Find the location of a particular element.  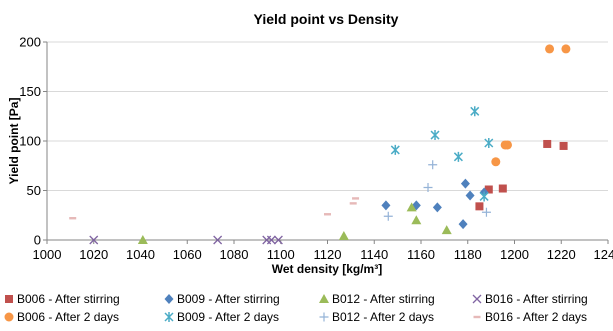

legend-label: B009 - After 2 days is located at coordinates (228, 317).